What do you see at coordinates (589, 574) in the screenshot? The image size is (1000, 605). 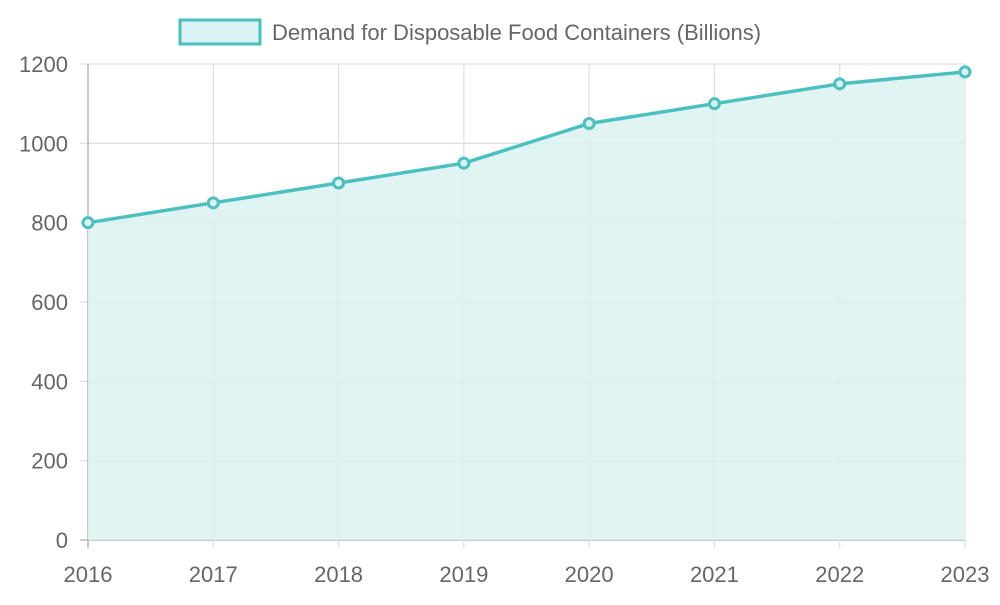 I see `x-tick-label: 2020` at bounding box center [589, 574].